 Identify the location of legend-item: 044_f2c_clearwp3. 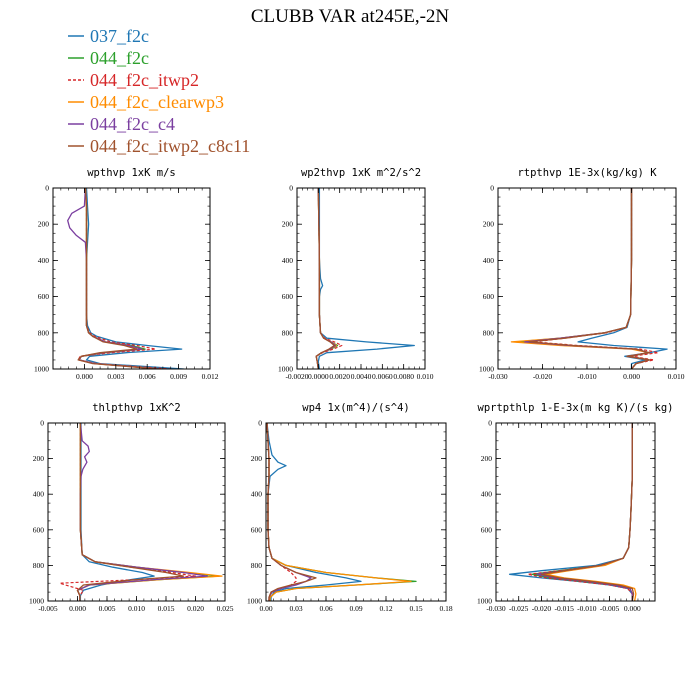
(146, 102).